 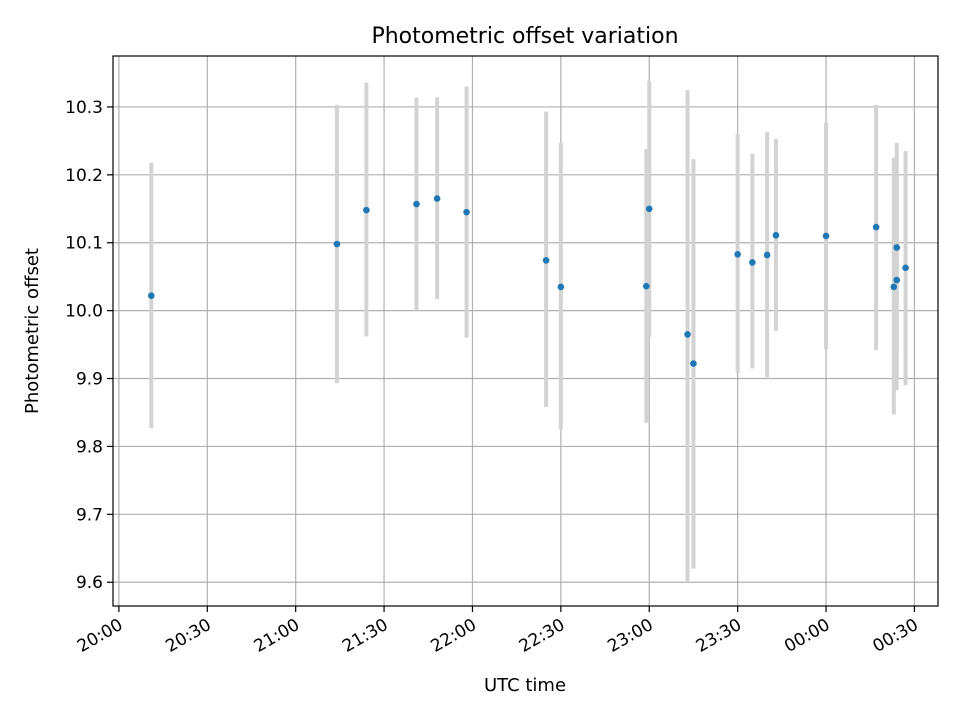 What do you see at coordinates (277, 636) in the screenshot?
I see `x-tick-label: 21:00` at bounding box center [277, 636].